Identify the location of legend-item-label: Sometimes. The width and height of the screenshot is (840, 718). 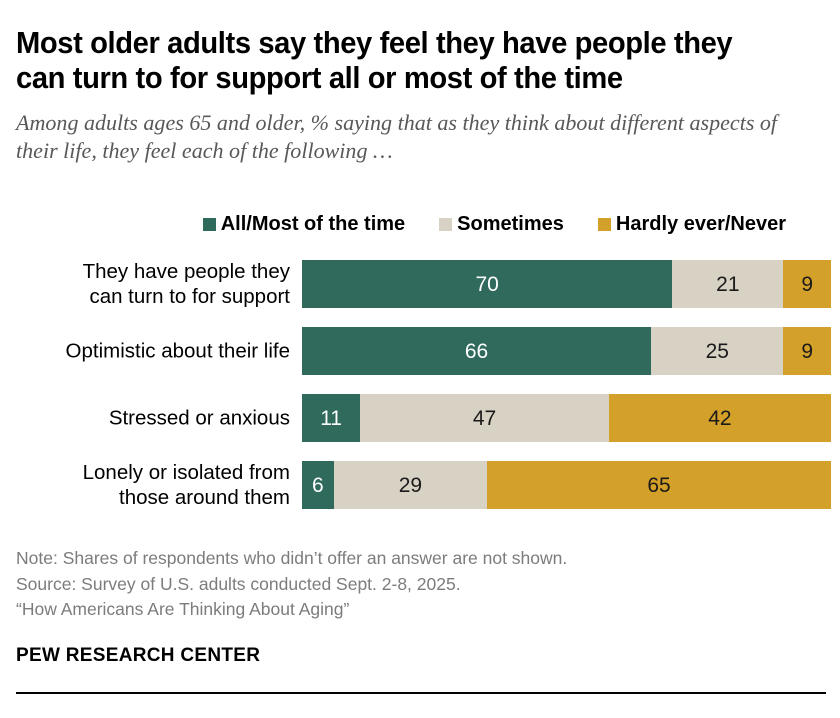
(510, 224).